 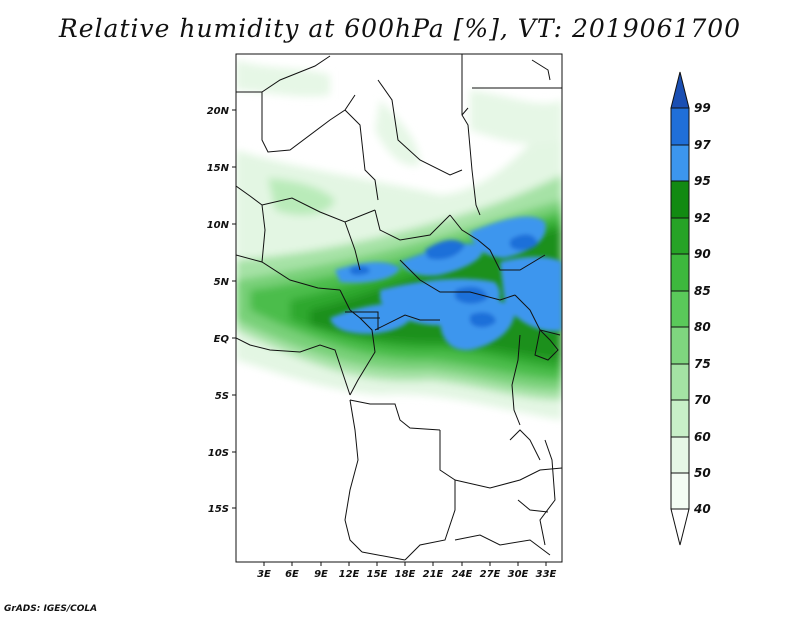 What do you see at coordinates (702, 291) in the screenshot?
I see `colorbar-label-85: 85` at bounding box center [702, 291].